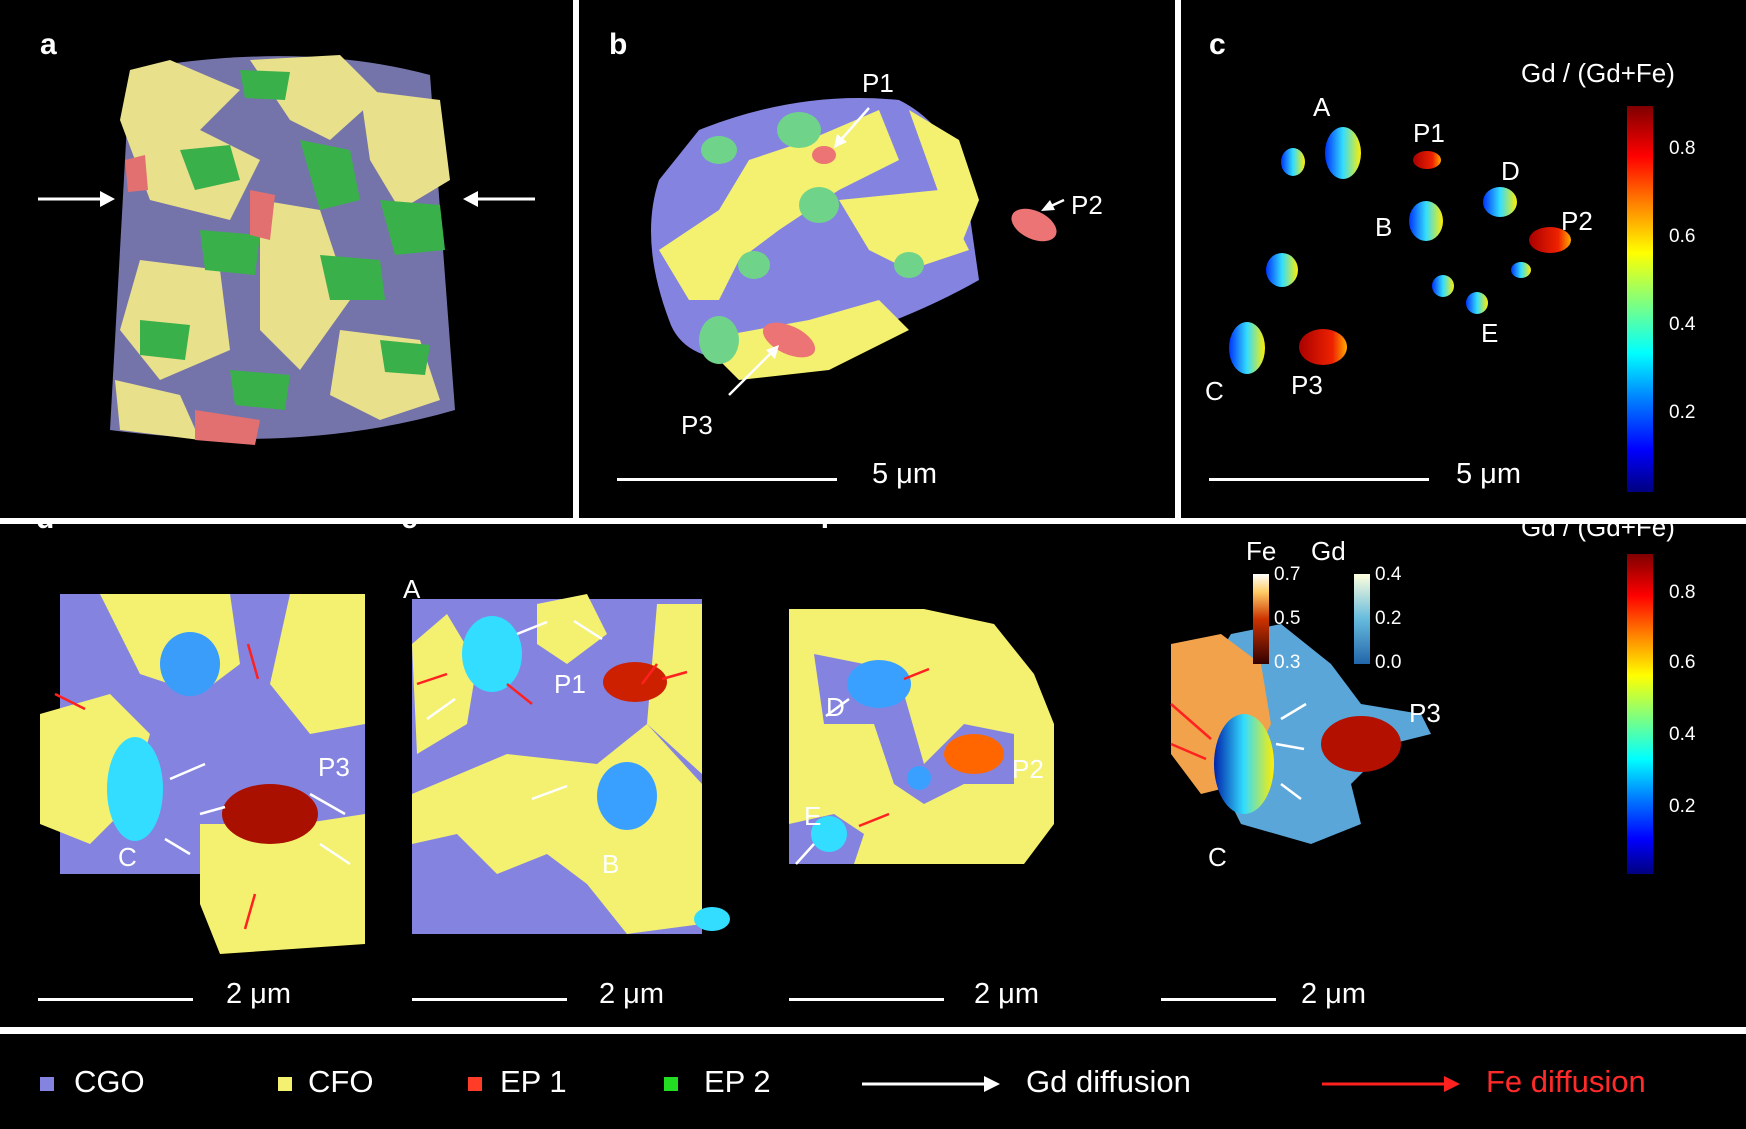 The width and height of the screenshot is (1746, 1129). I want to click on tick-g-04: 0.4, so click(1682, 734).